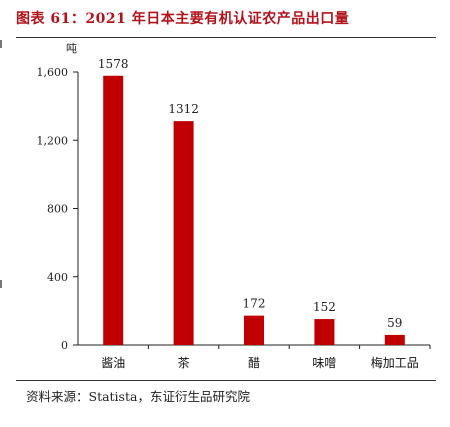  What do you see at coordinates (138, 396) in the screenshot?
I see `source-note: 资料来源：Statista，东证衍生品研究院` at bounding box center [138, 396].